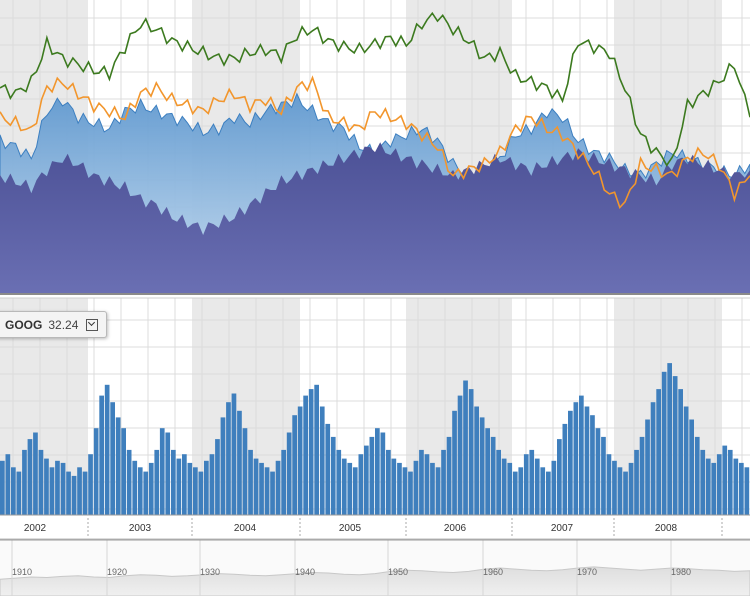 The width and height of the screenshot is (750, 596). Describe the element at coordinates (92, 324) in the screenshot. I see `legend-dropdown-icon` at that location.